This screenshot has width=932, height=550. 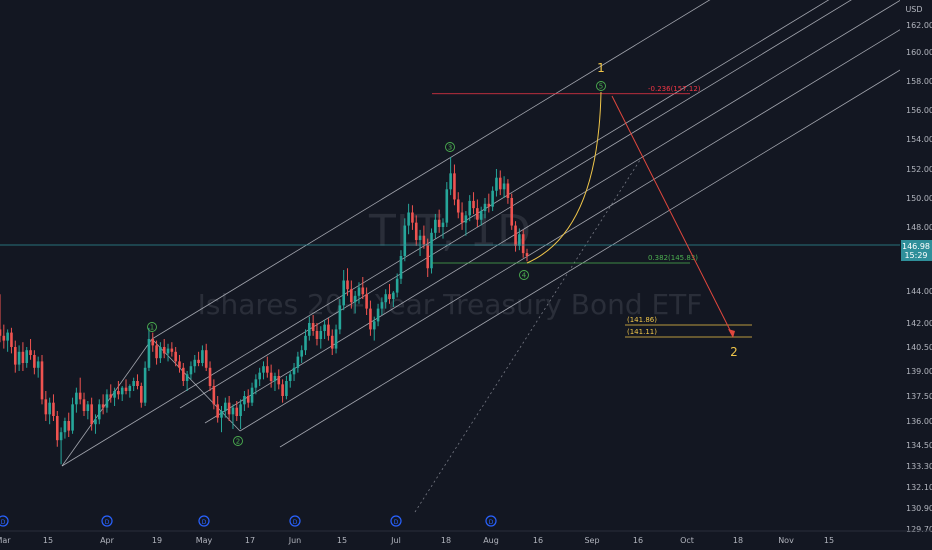 I want to click on watermark-name: Ishares 20+ Year Treasury Bond ETF, so click(x=450, y=304).